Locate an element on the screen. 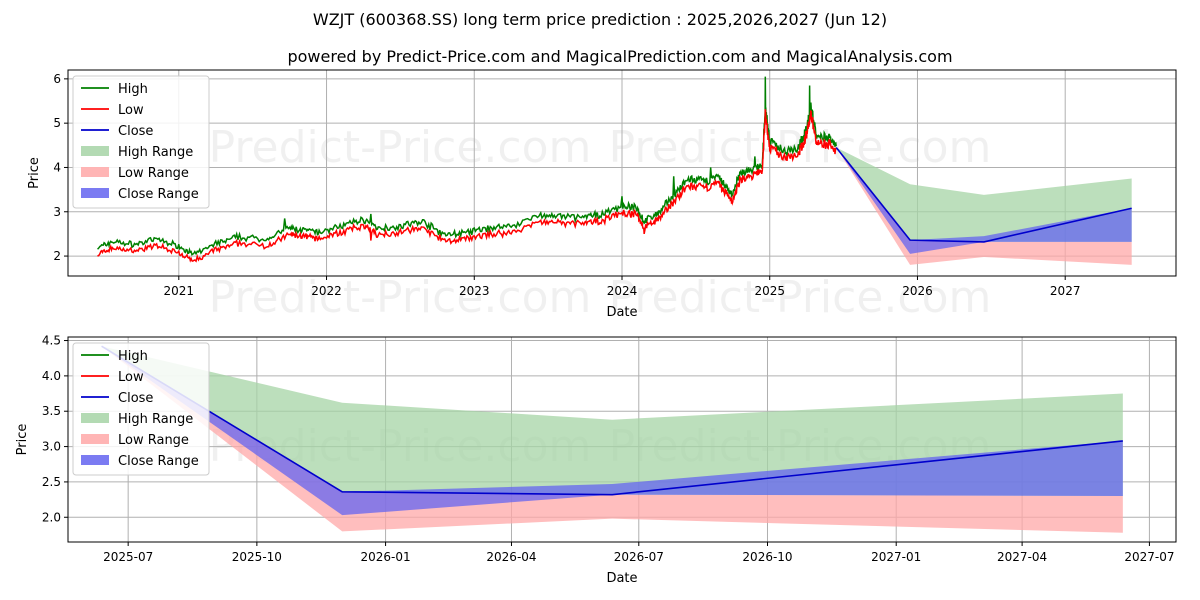  x-tick-label: 2025 is located at coordinates (769, 291).